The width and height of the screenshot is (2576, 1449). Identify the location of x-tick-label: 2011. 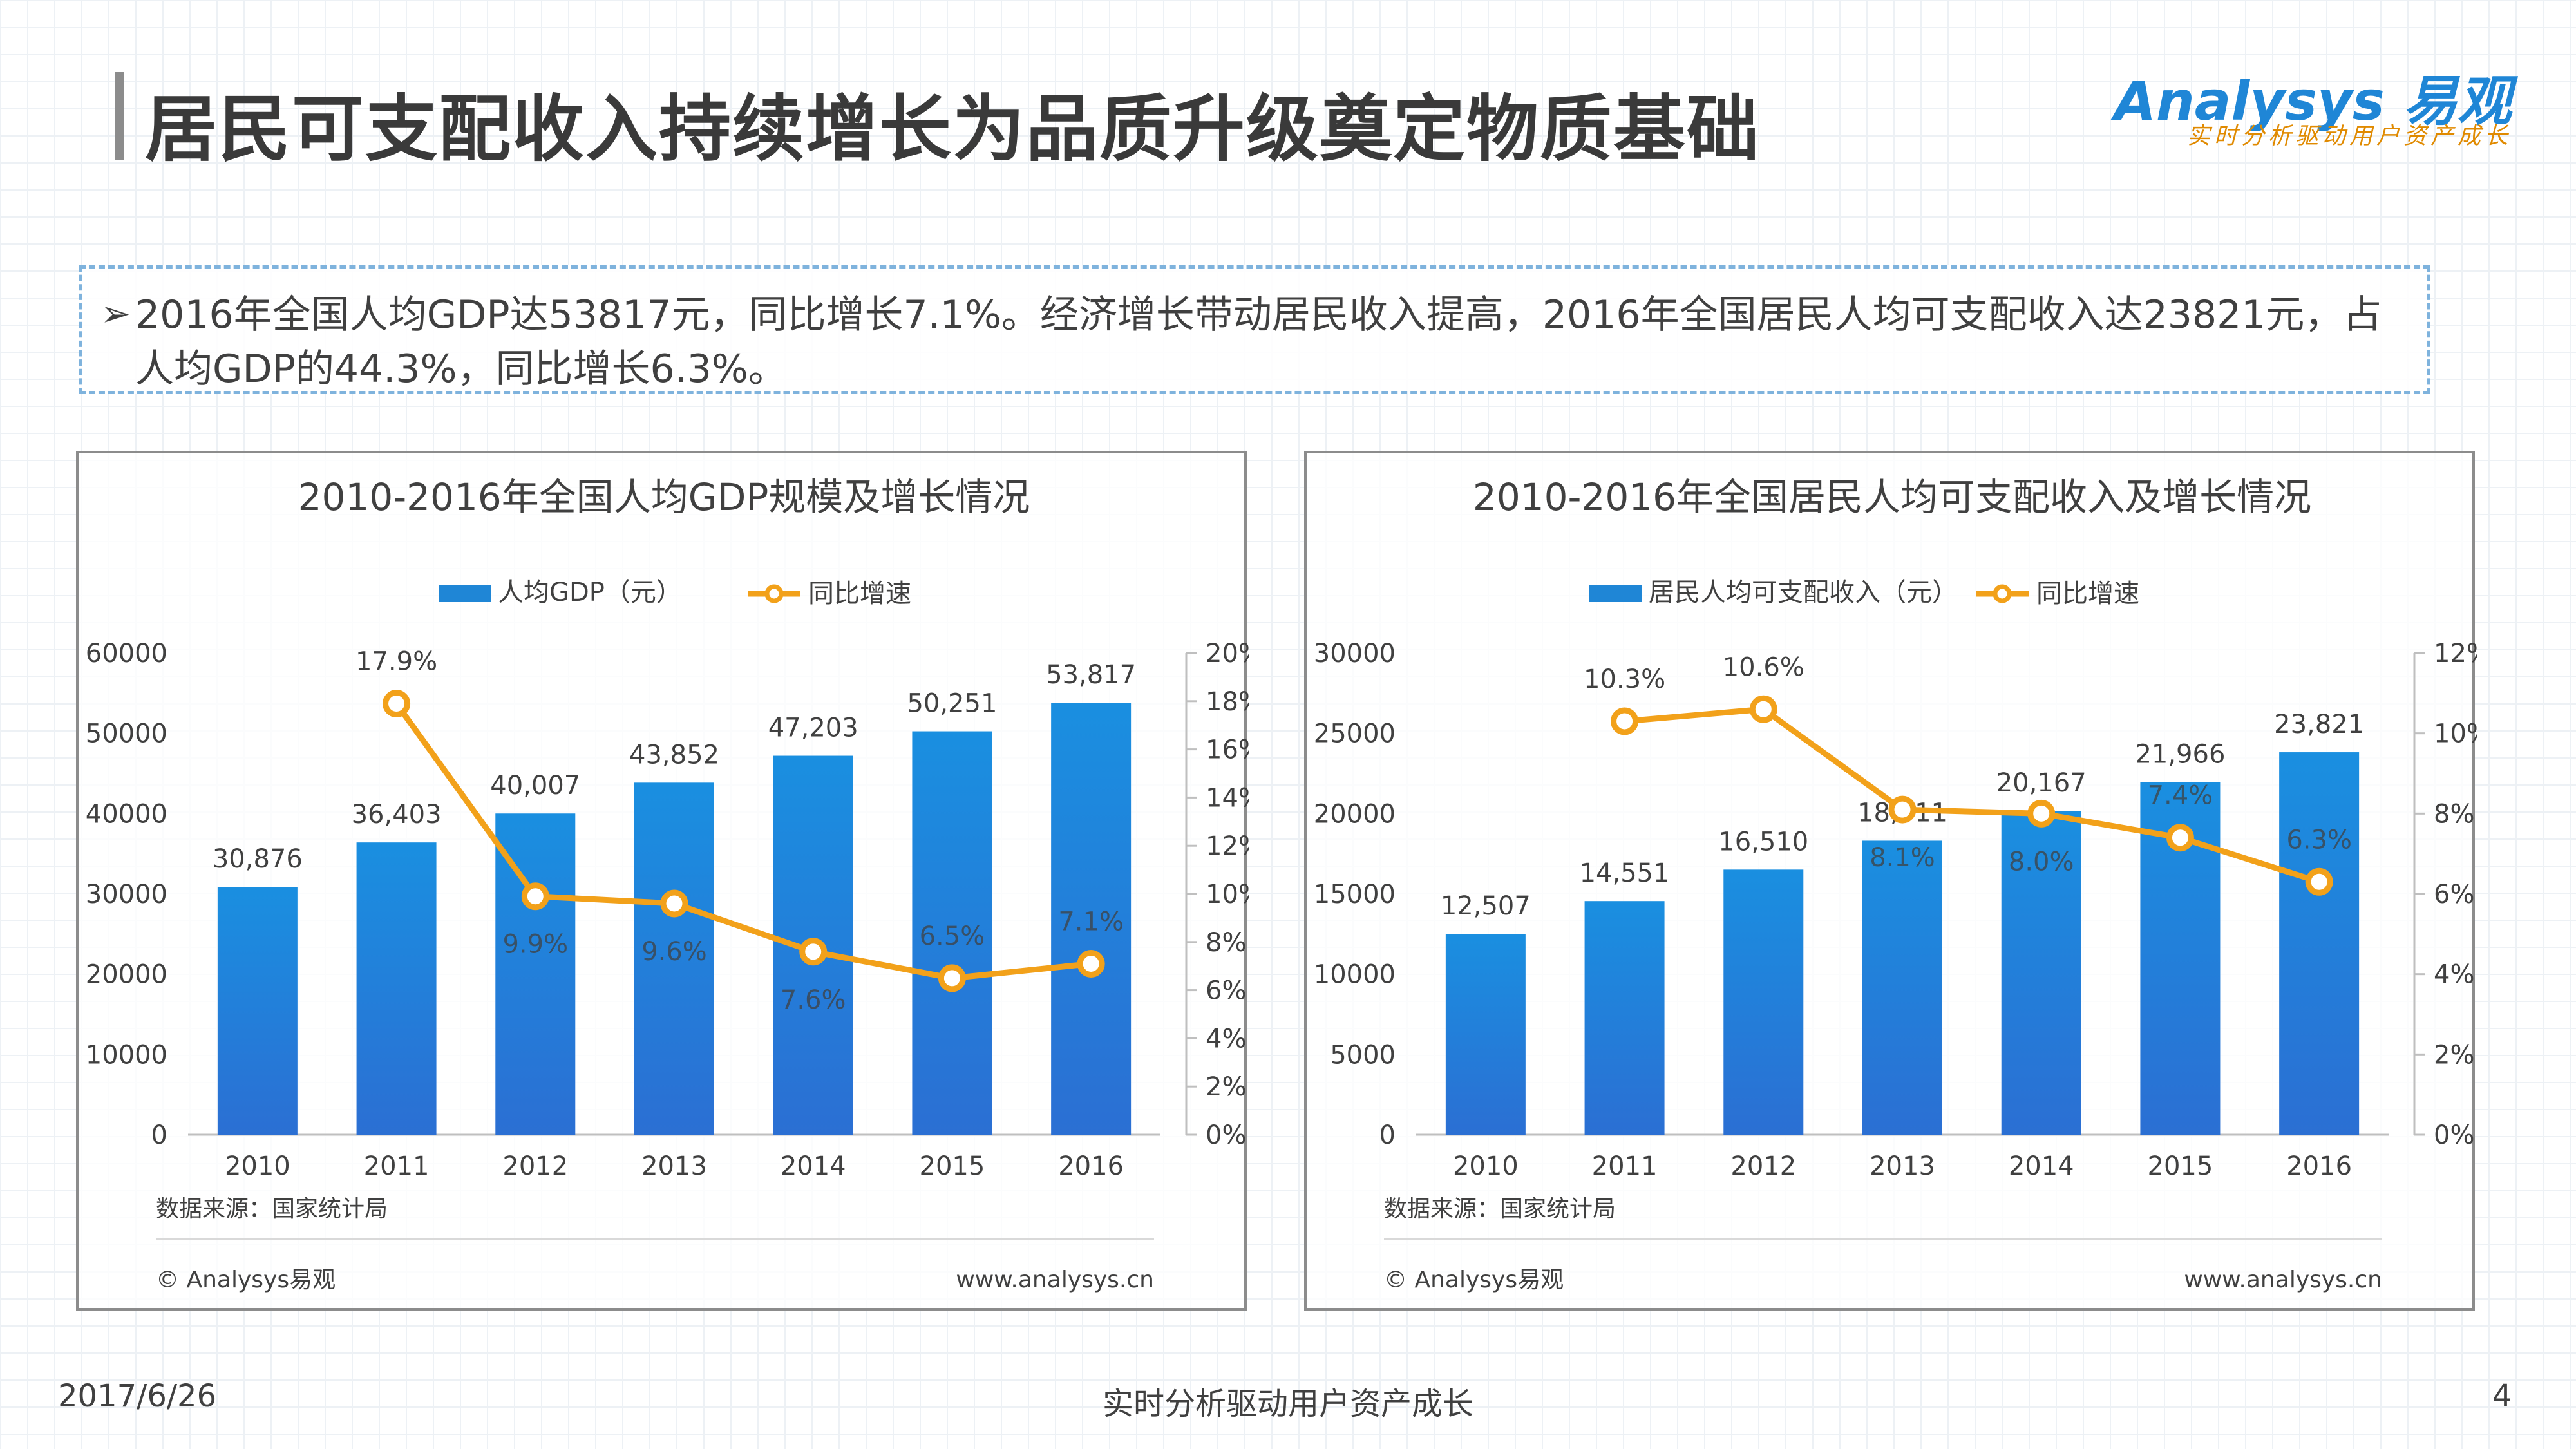
(397, 1166).